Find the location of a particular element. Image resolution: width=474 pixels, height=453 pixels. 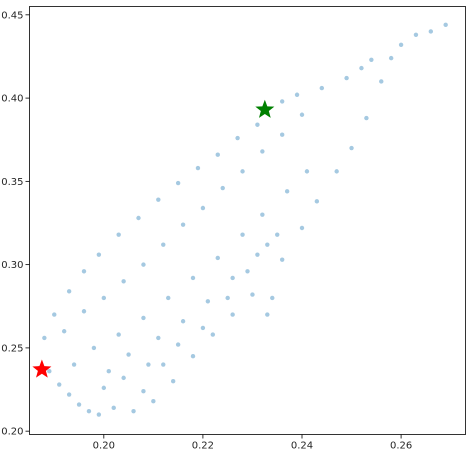

green-star-marker is located at coordinates (265, 108).